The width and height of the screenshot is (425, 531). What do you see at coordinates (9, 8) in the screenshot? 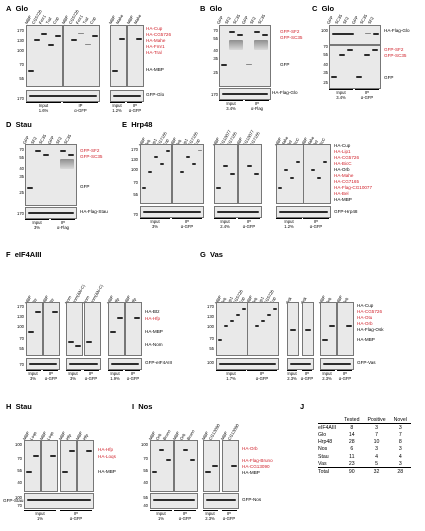
I see `panel-letter: A` at bounding box center [9, 8].